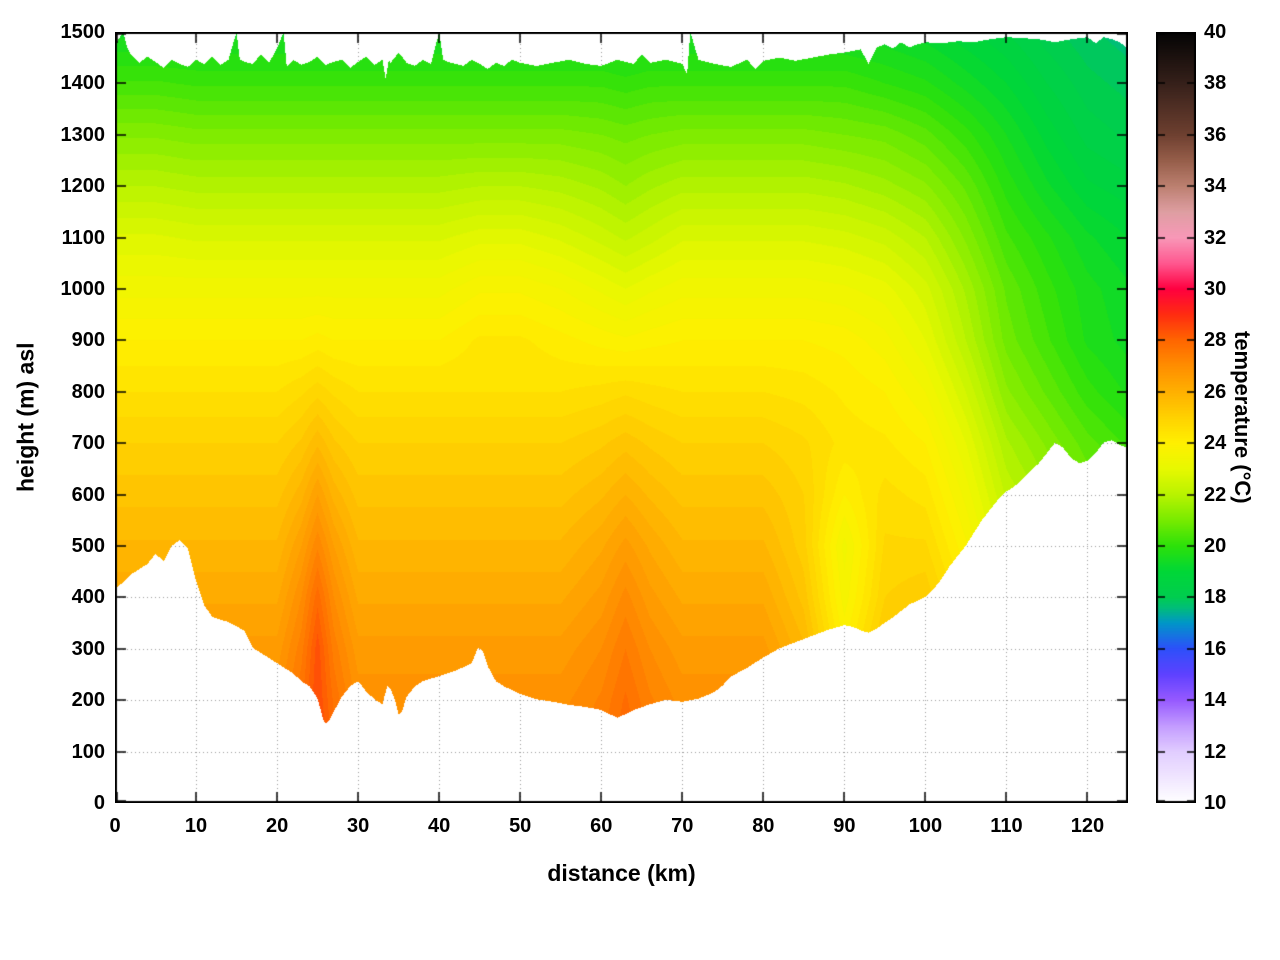 This screenshot has width=1280, height=960. What do you see at coordinates (1215, 648) in the screenshot?
I see `colorbar-tick-label: 16` at bounding box center [1215, 648].